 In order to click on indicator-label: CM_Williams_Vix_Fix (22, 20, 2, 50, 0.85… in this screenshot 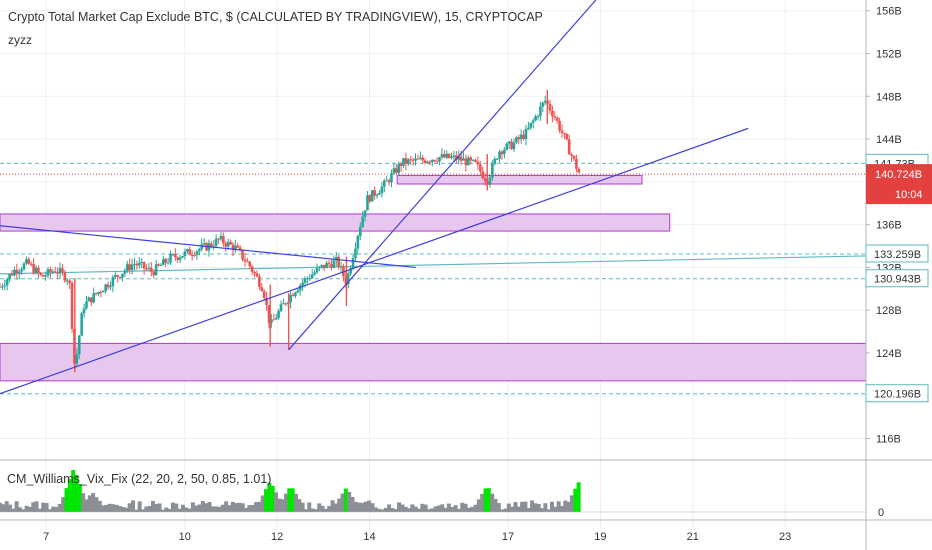, I will do `click(139, 479)`.